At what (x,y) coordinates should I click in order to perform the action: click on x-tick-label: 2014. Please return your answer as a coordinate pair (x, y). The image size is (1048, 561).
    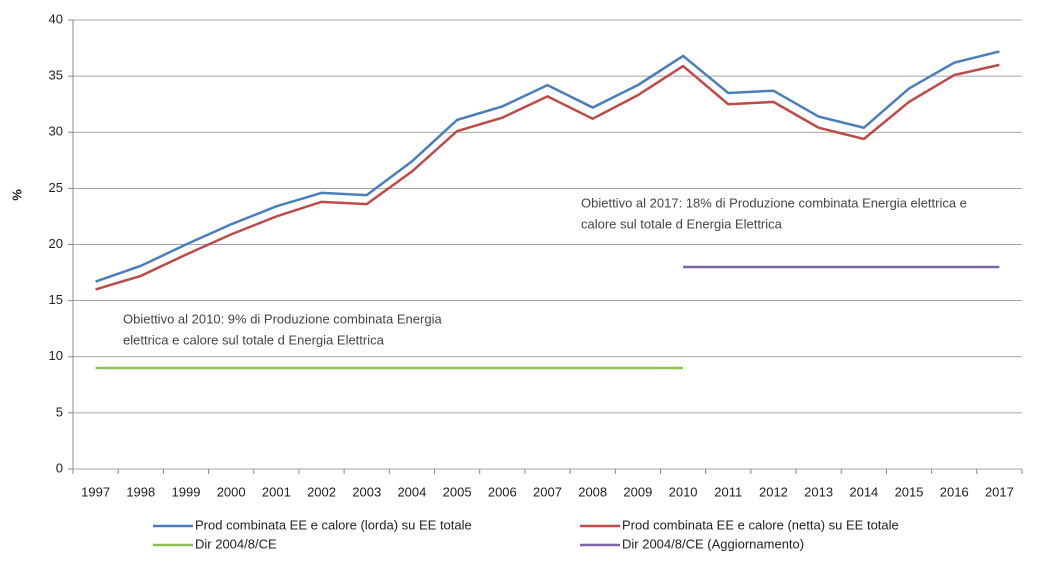
    Looking at the image, I should click on (863, 491).